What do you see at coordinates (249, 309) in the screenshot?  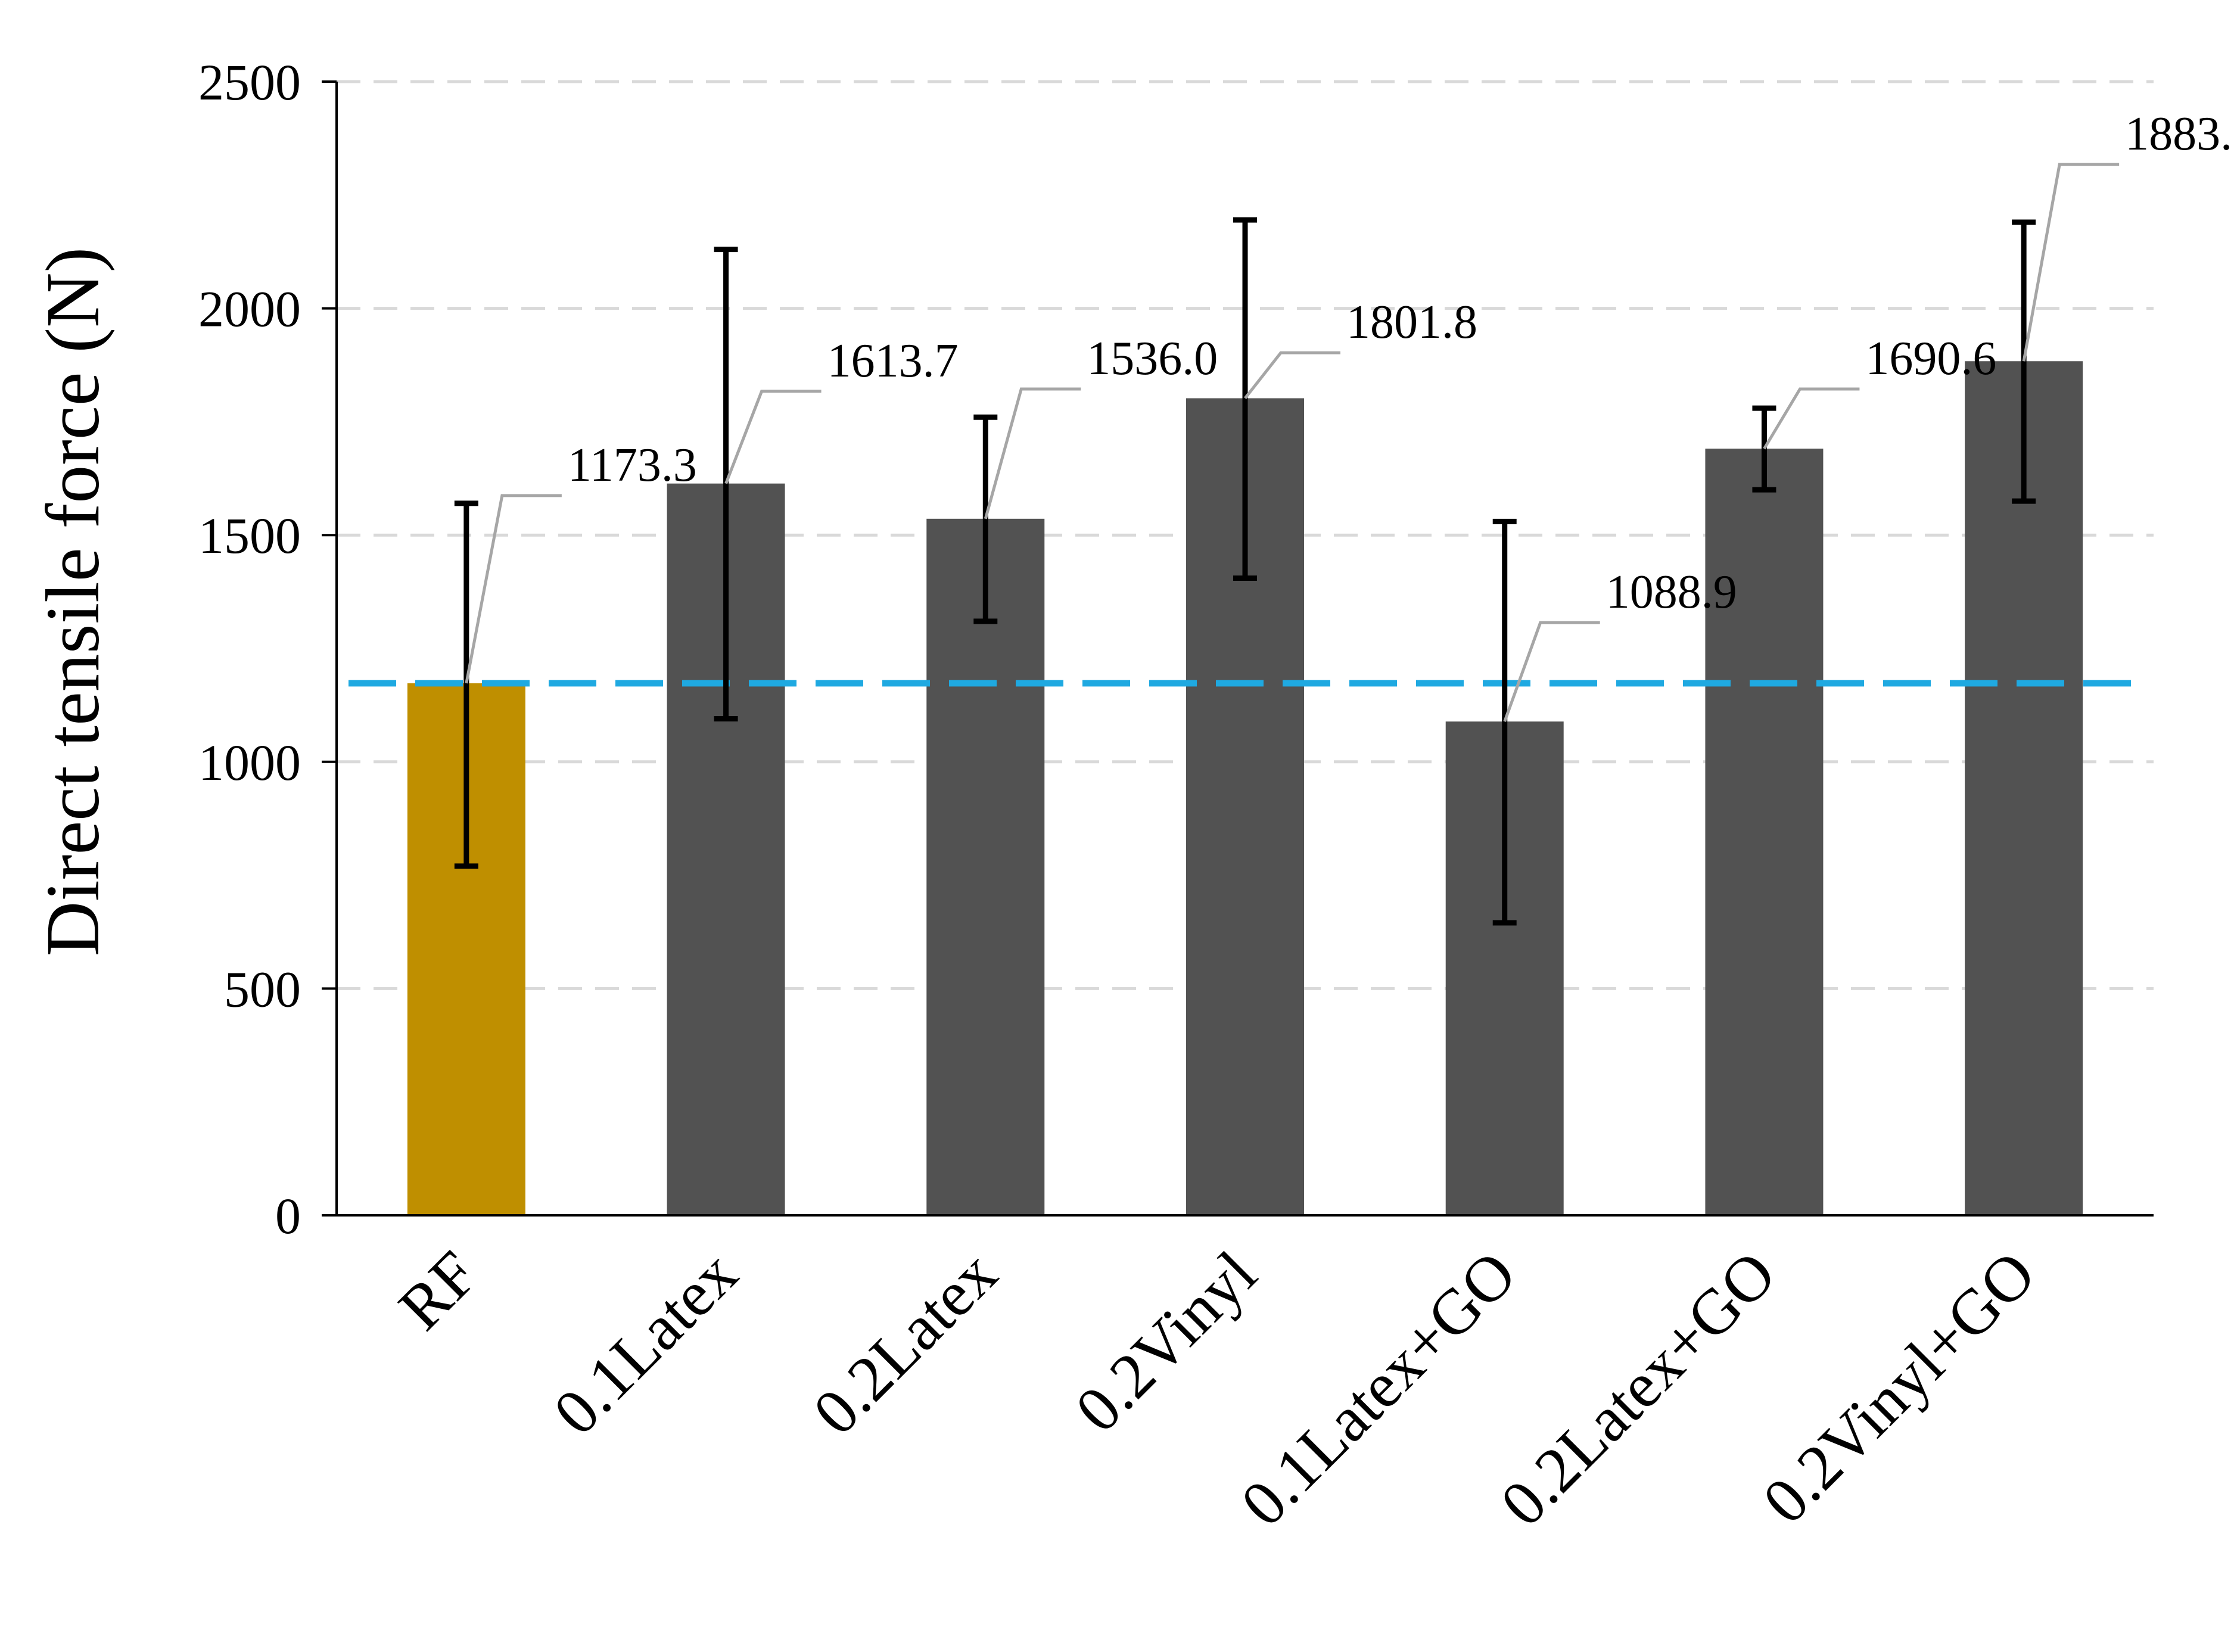 I see `y-tick-label: 2000` at bounding box center [249, 309].